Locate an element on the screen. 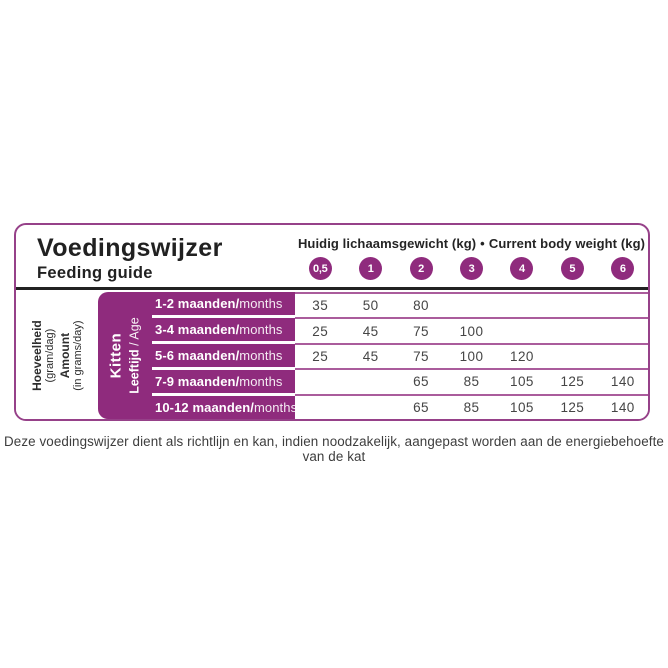  weight-circle: 3 is located at coordinates (471, 268).